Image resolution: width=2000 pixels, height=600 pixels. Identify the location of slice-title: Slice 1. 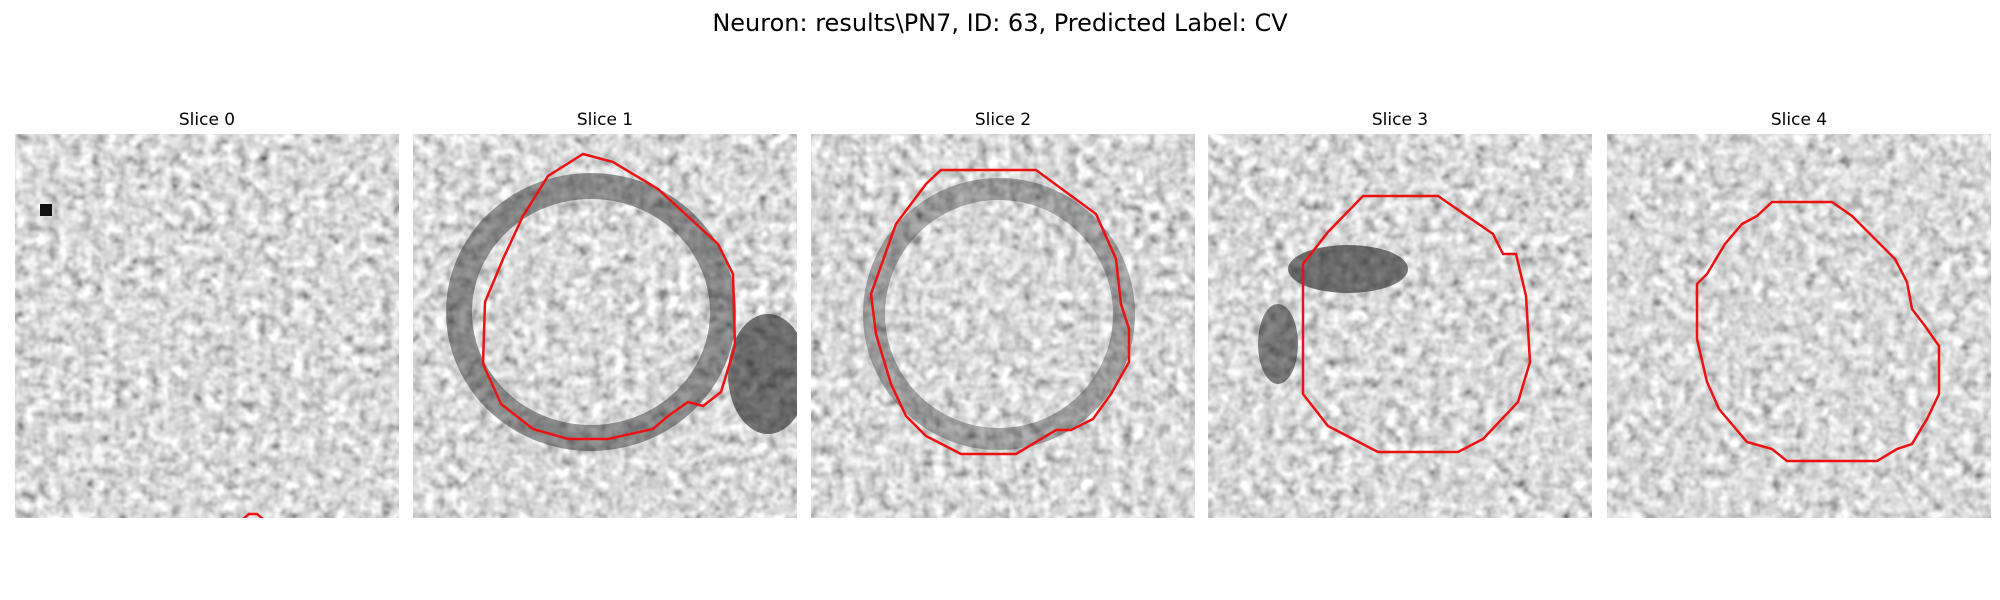
(605, 120).